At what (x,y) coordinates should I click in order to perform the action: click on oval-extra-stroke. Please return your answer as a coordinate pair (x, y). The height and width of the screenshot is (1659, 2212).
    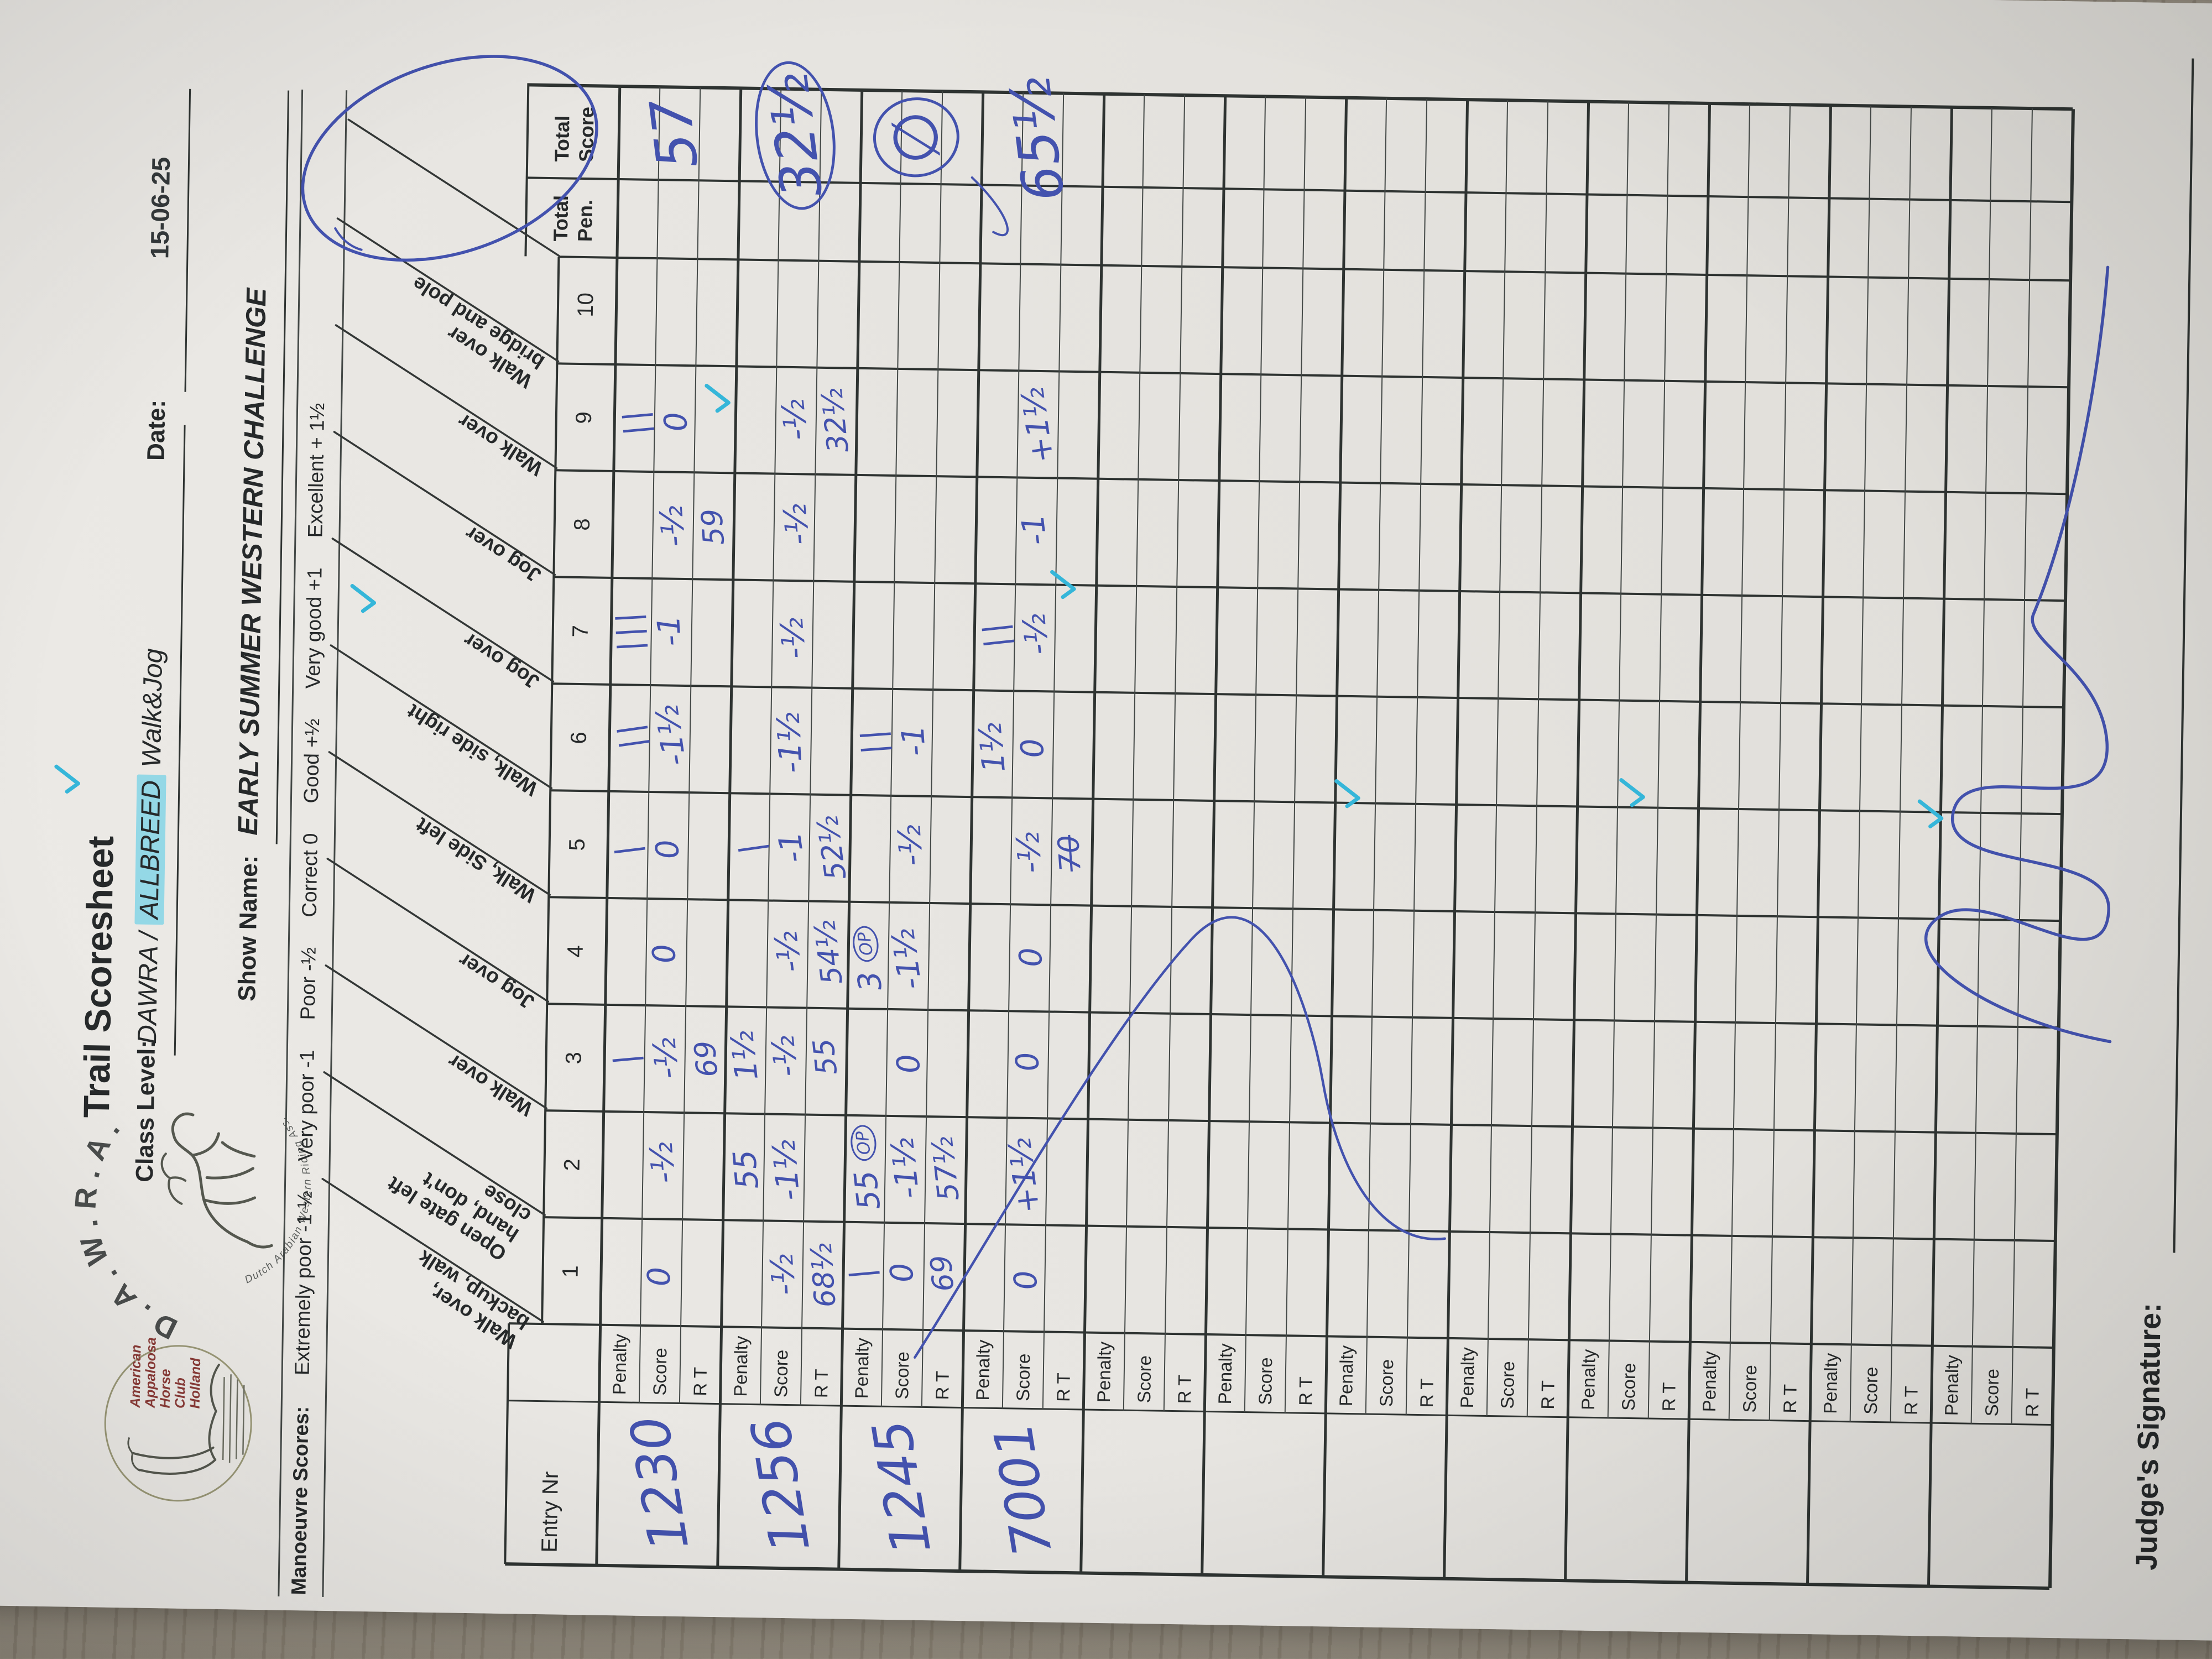
    Looking at the image, I should click on (348, 239).